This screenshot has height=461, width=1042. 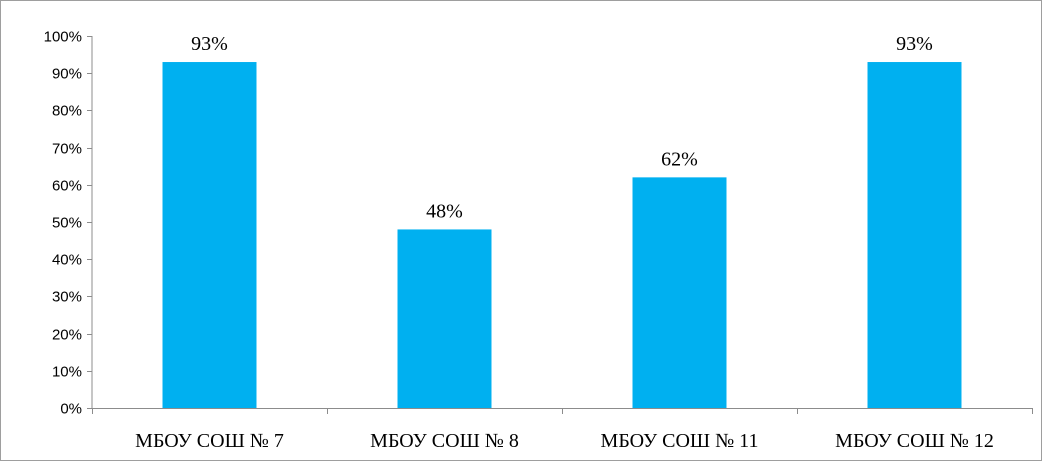 I want to click on y-tick-label: 60%, so click(x=67, y=186).